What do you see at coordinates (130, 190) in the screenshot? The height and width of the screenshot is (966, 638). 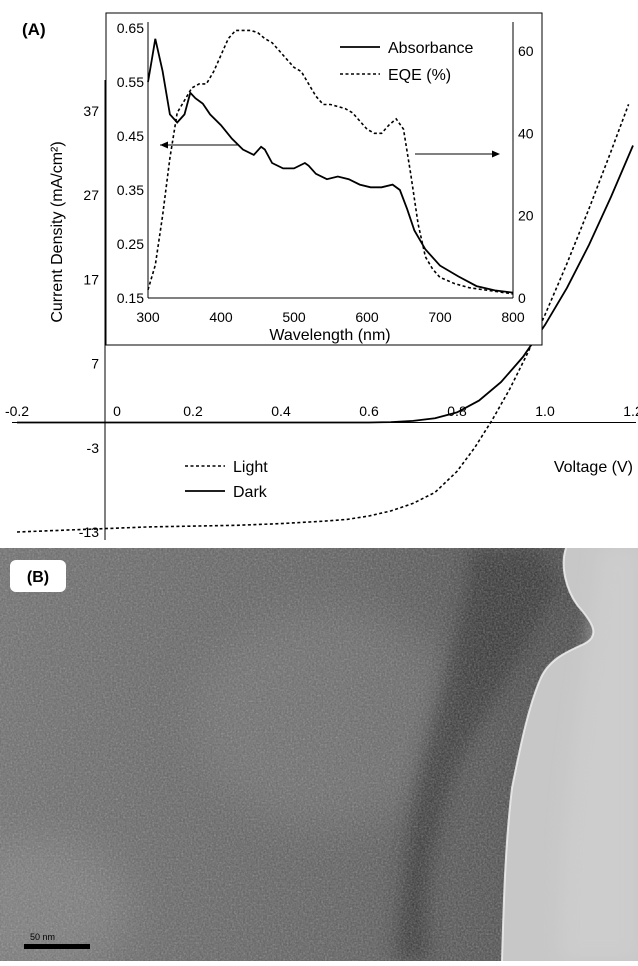 I see `inset-left-tick-label: 0.35` at bounding box center [130, 190].